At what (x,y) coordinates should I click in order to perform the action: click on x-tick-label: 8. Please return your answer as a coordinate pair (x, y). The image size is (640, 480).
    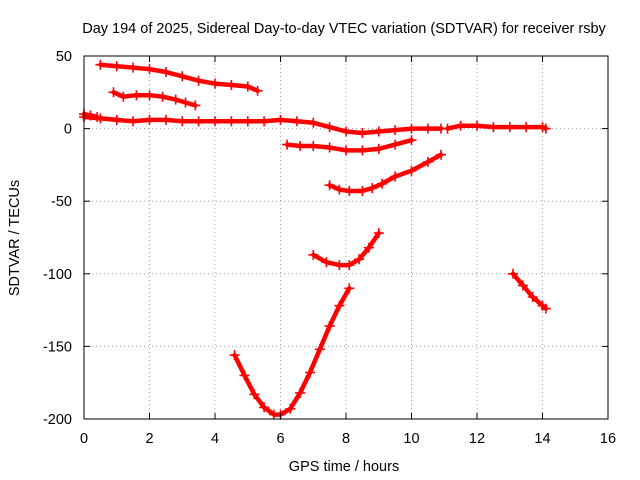
    Looking at the image, I should click on (346, 439).